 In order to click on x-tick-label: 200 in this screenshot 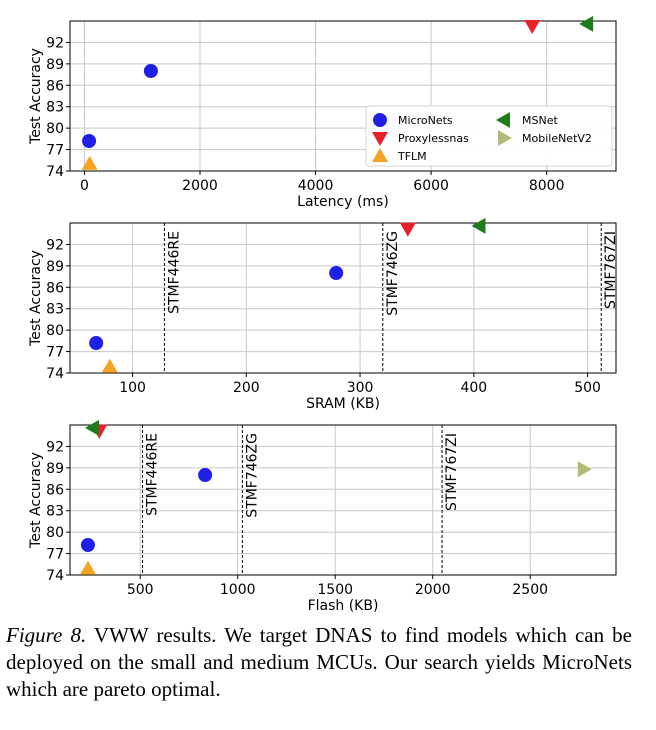, I will do `click(246, 388)`.